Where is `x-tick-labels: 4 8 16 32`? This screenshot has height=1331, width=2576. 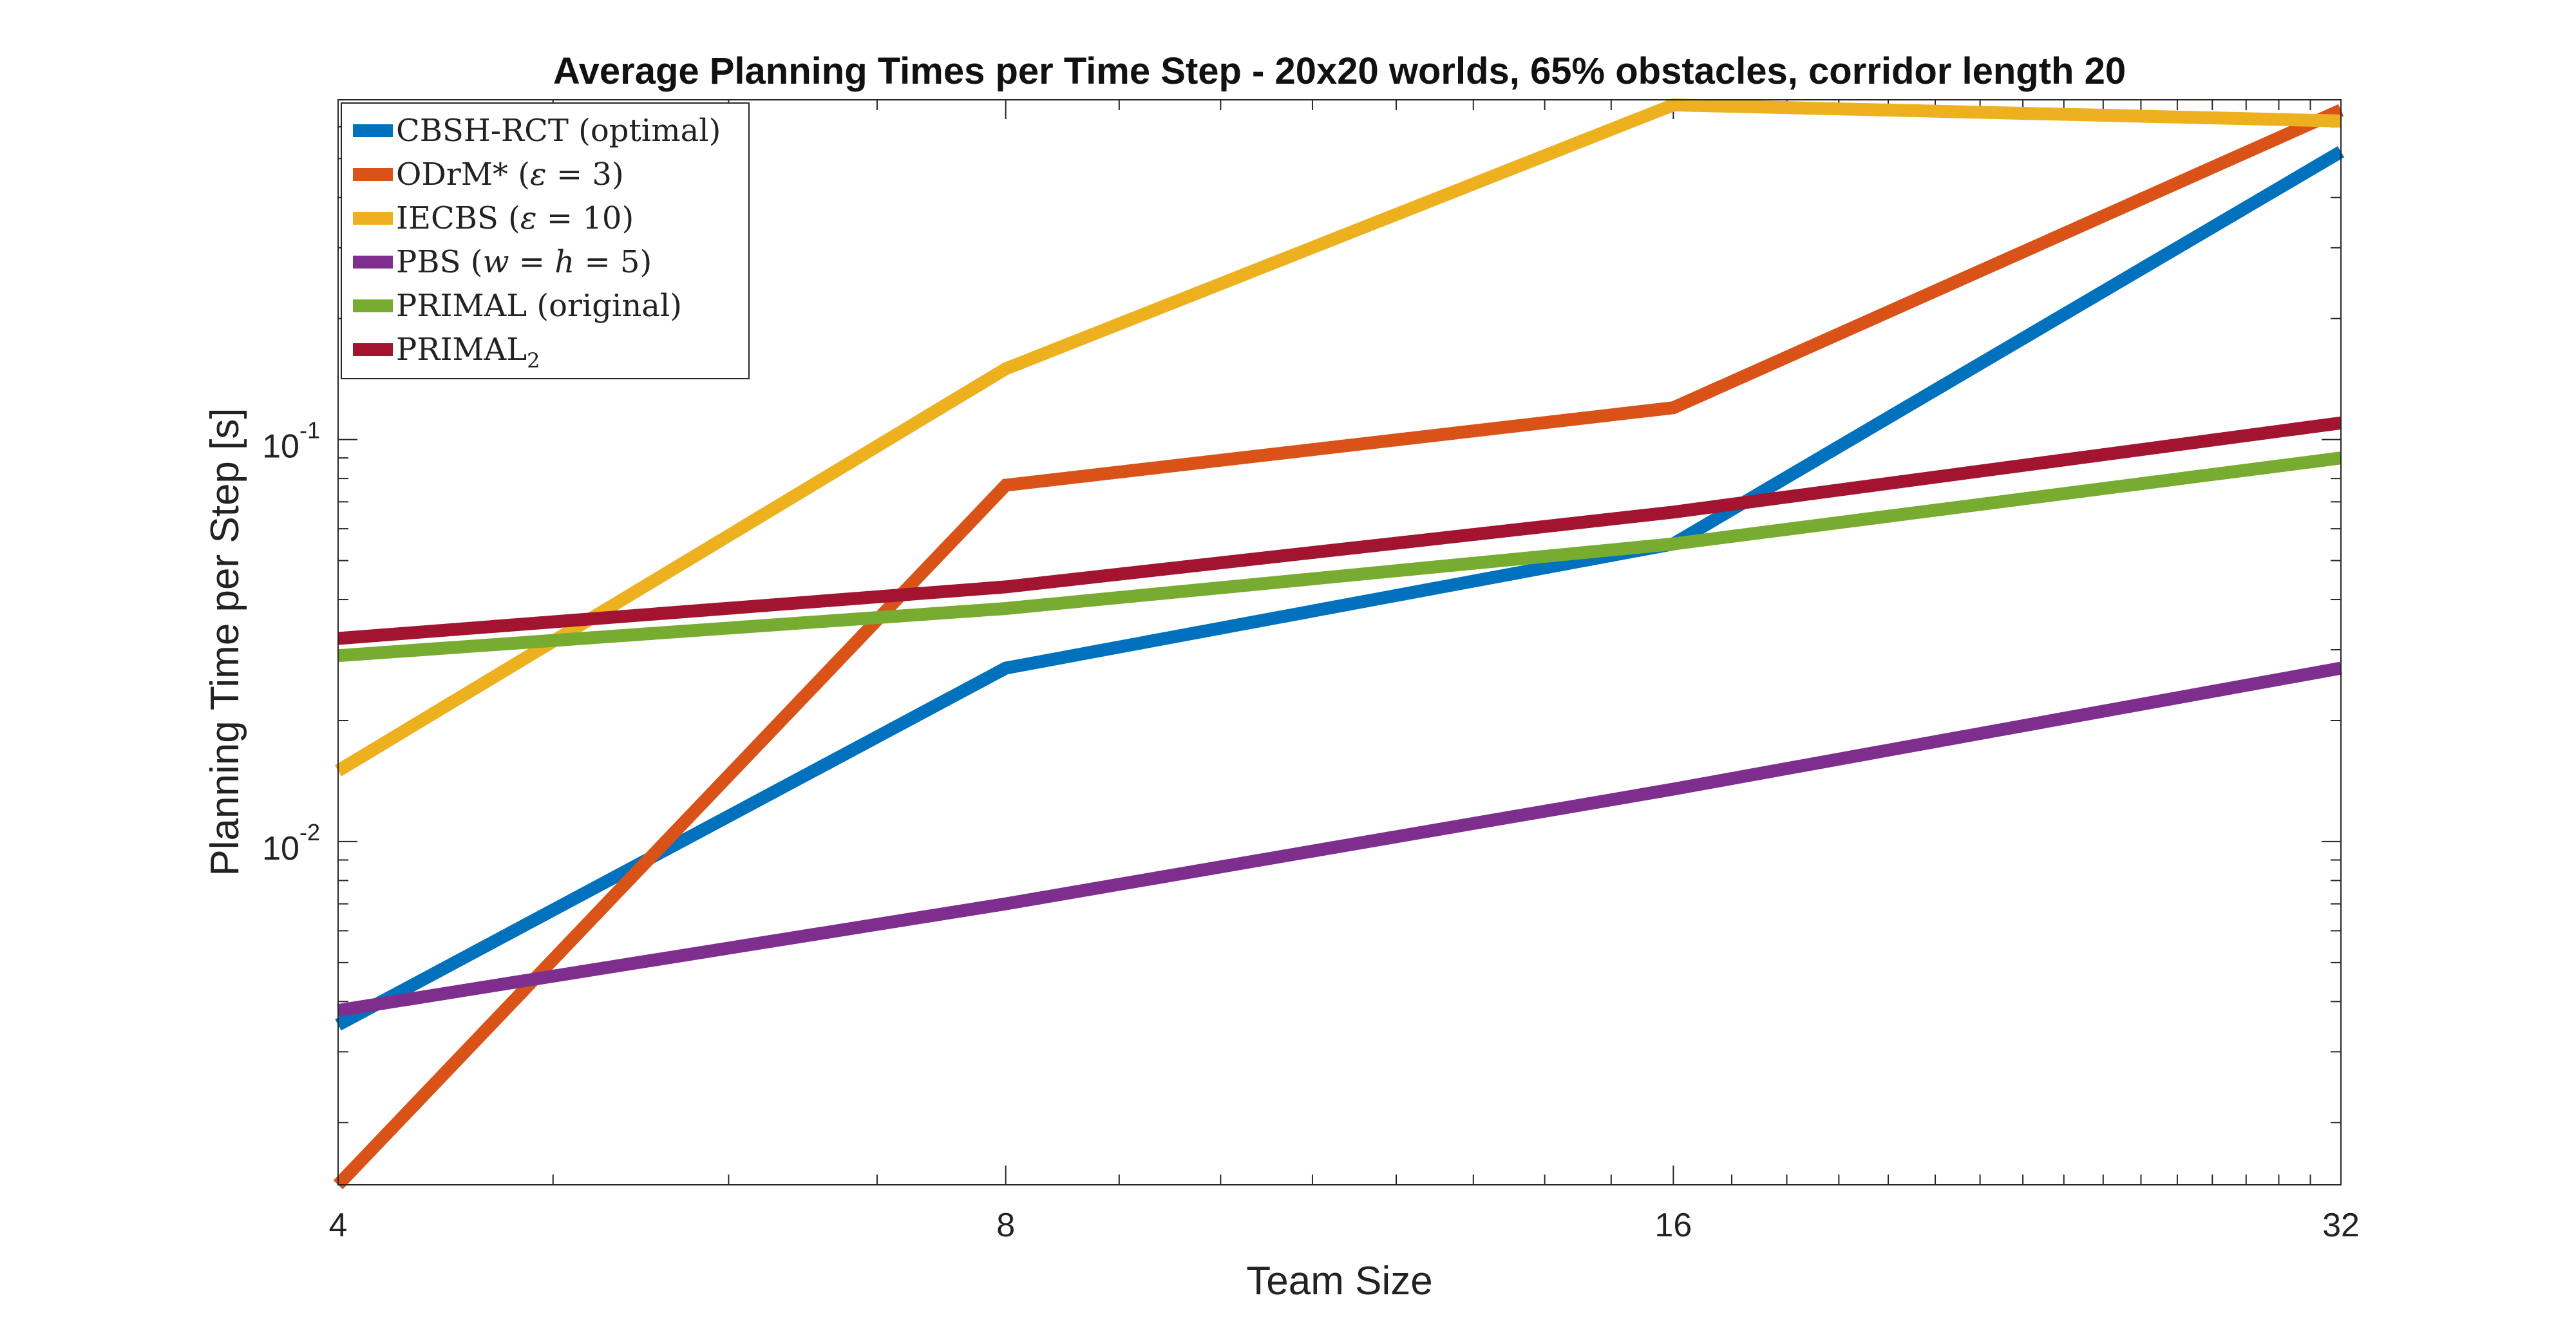
x-tick-labels: 4 8 16 32 is located at coordinates (1345, 1225).